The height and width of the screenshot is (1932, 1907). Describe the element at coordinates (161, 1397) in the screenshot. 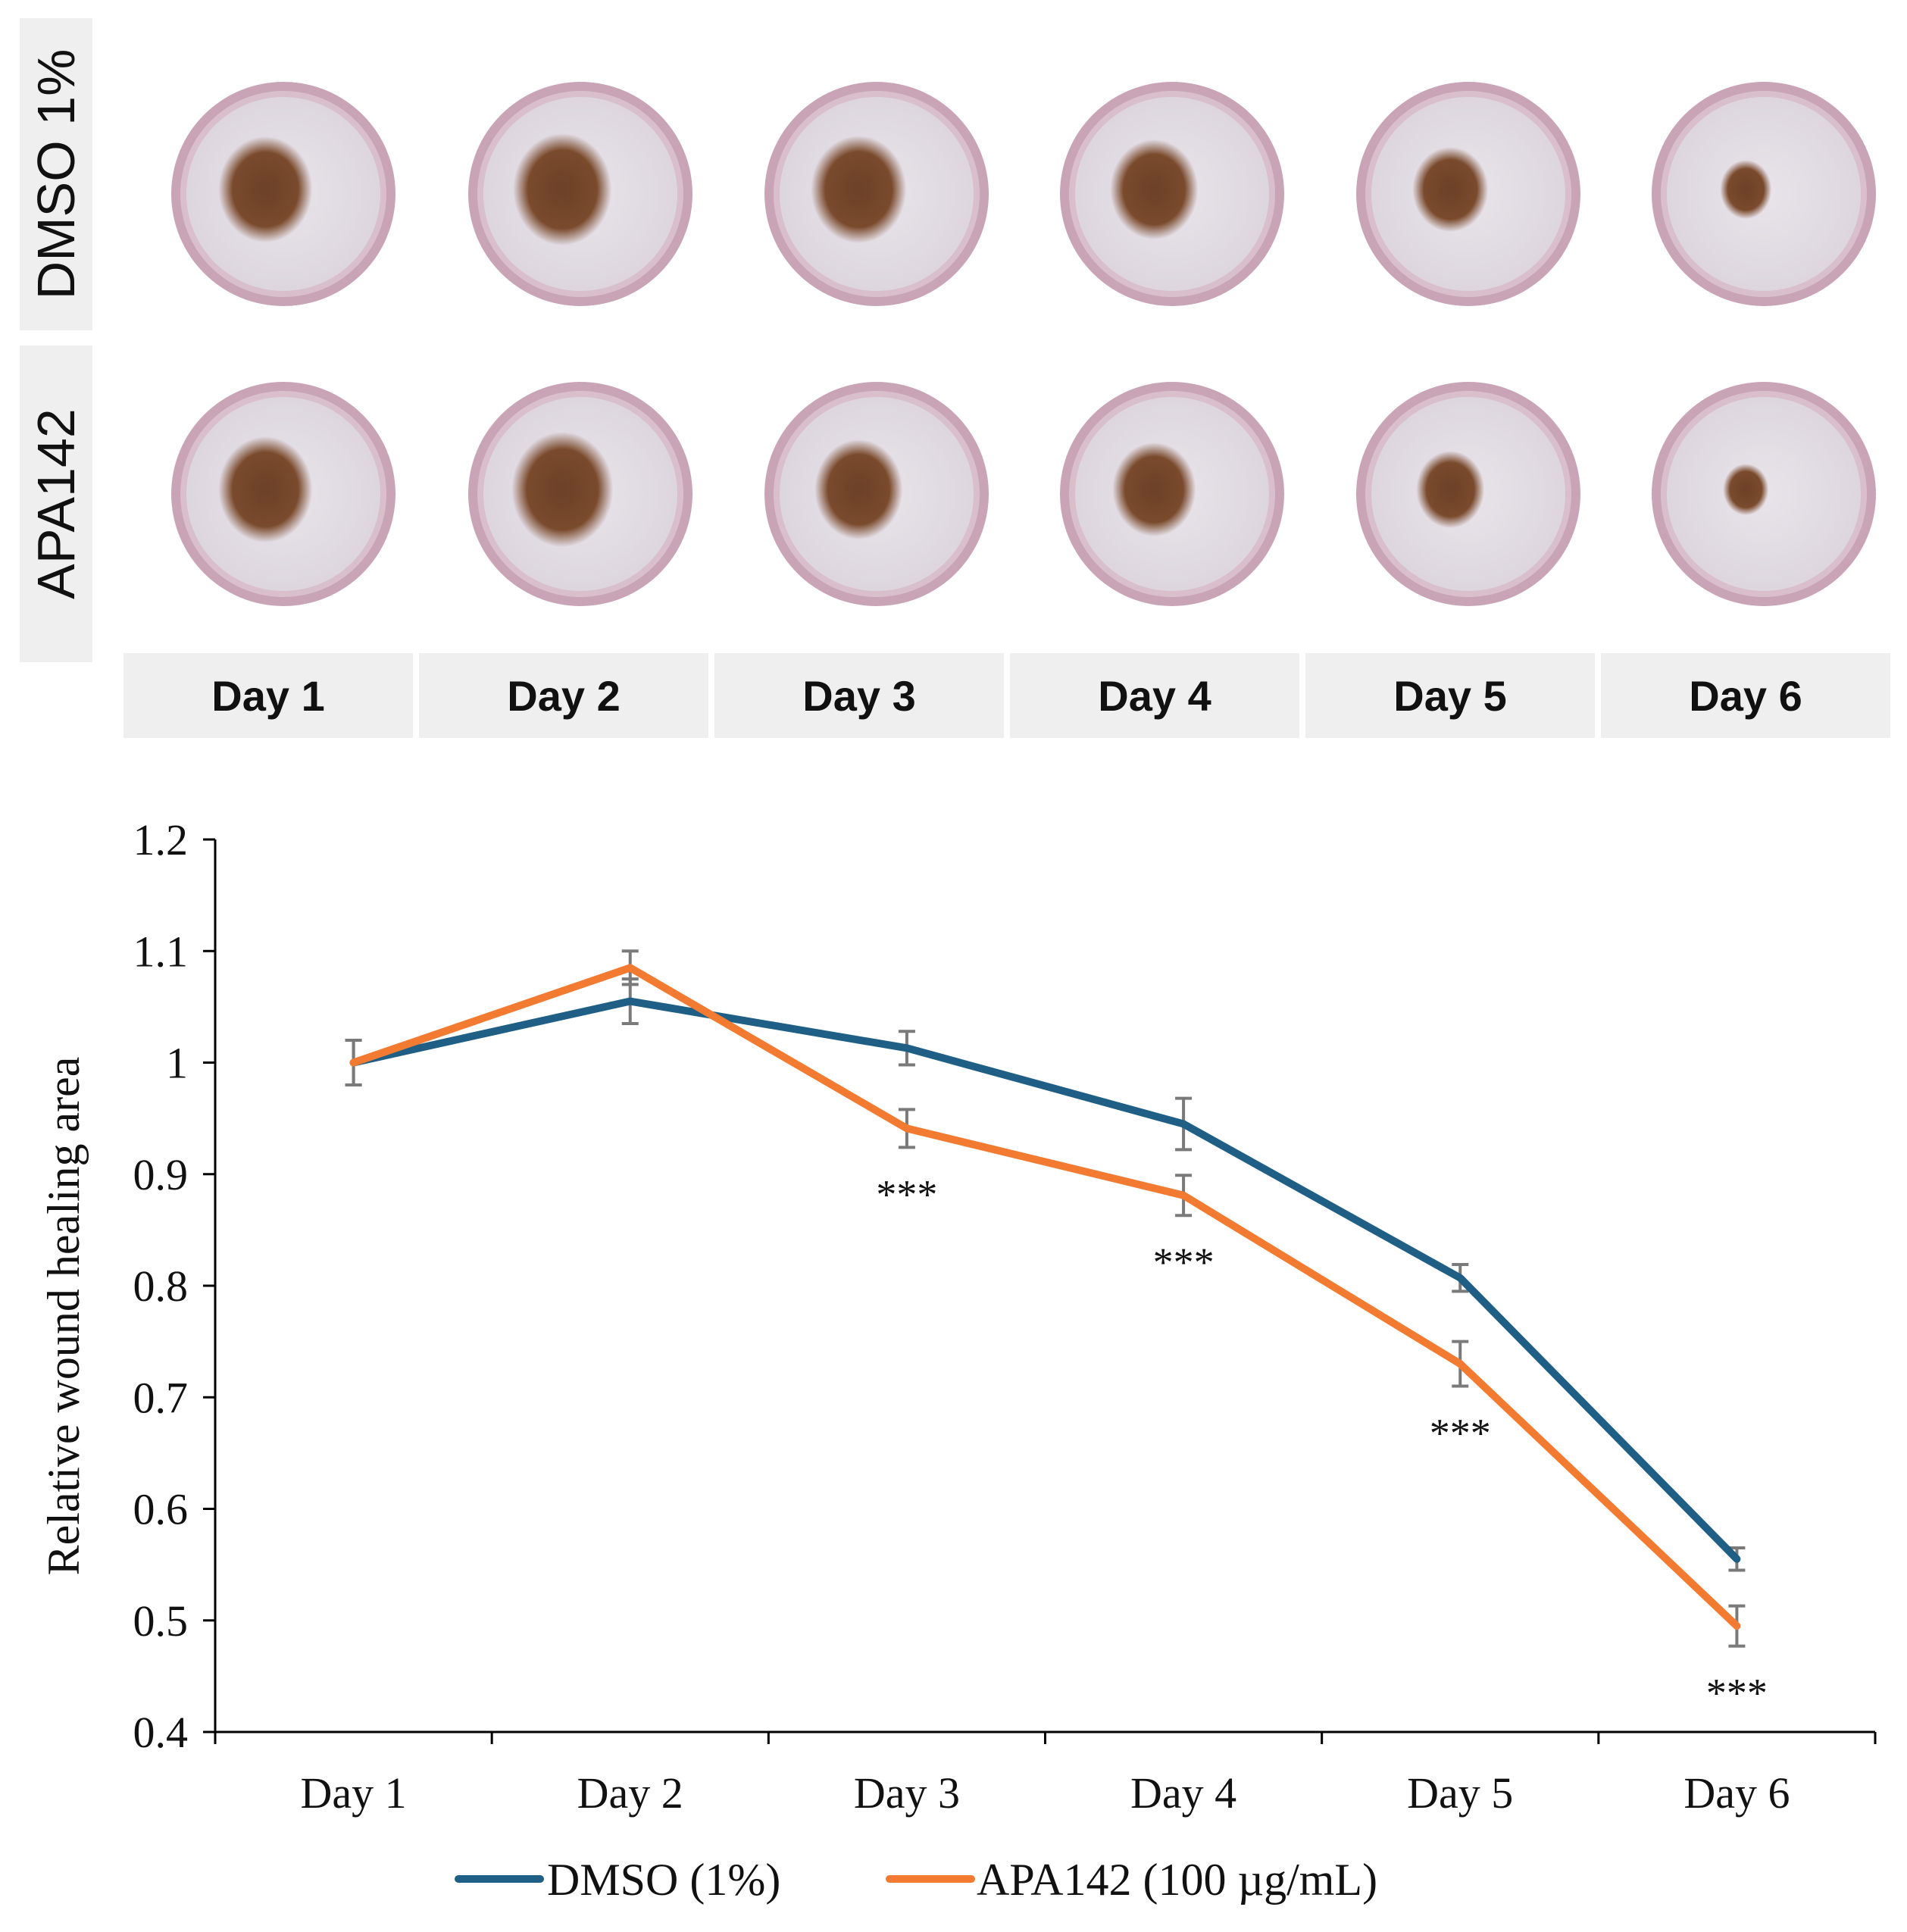

I see `y-tick-label: 0.7` at that location.